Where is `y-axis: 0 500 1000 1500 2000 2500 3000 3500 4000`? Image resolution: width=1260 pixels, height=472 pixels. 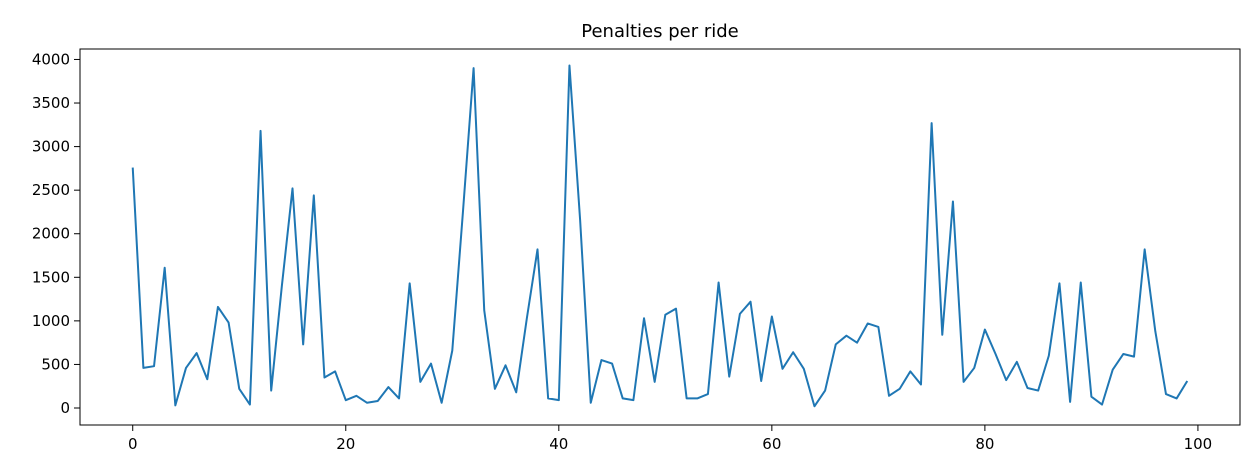
y-axis: 0 500 1000 1500 2000 2500 3000 3500 4000 is located at coordinates (56, 233).